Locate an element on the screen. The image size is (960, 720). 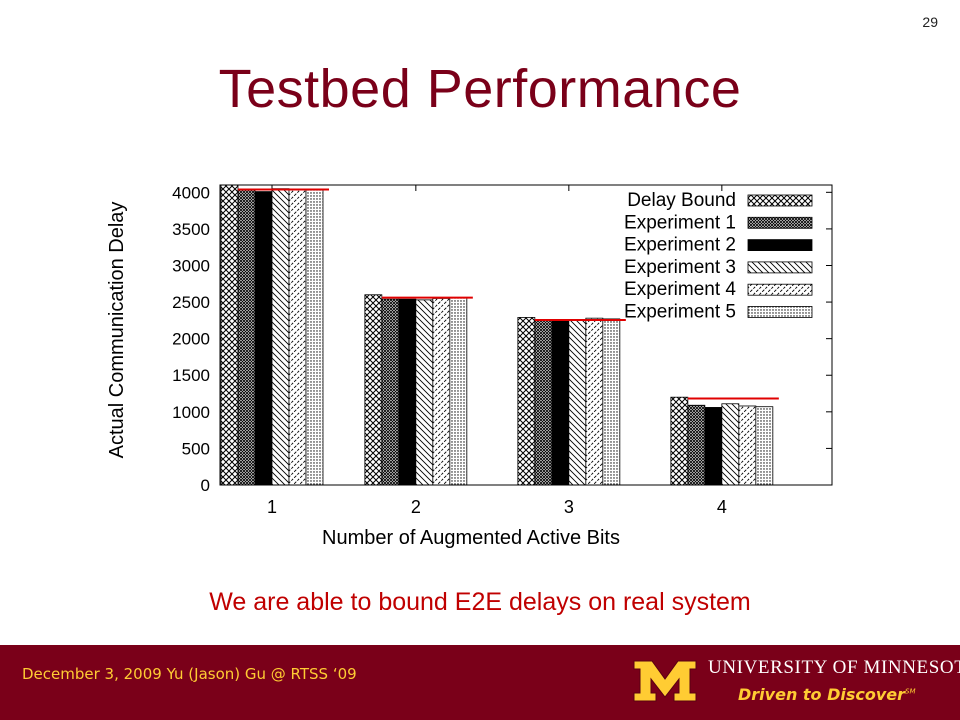
legend-label: Experiment 5 is located at coordinates (680, 312).